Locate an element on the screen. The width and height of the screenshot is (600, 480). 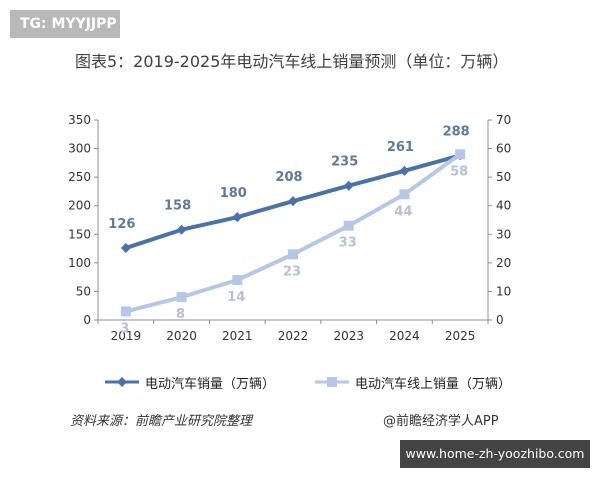
legend-swatch-square-icon is located at coordinates (332, 382).